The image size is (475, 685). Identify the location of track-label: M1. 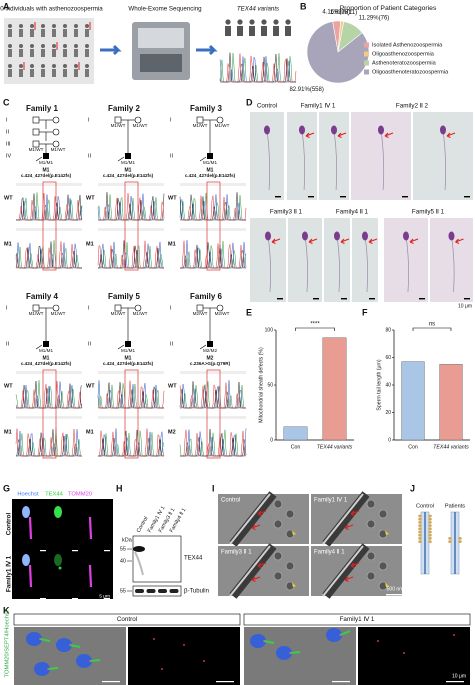
(172, 244).